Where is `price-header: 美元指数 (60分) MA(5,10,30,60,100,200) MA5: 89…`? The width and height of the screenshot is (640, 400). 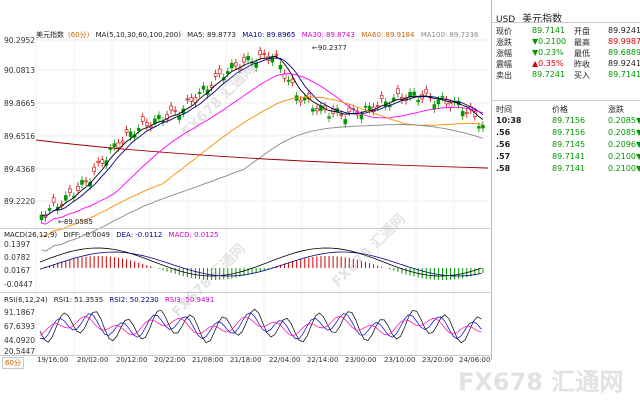 price-header: 美元指数 (60分) MA(5,10,30,60,100,200) MA5: 89… is located at coordinates (259, 35).